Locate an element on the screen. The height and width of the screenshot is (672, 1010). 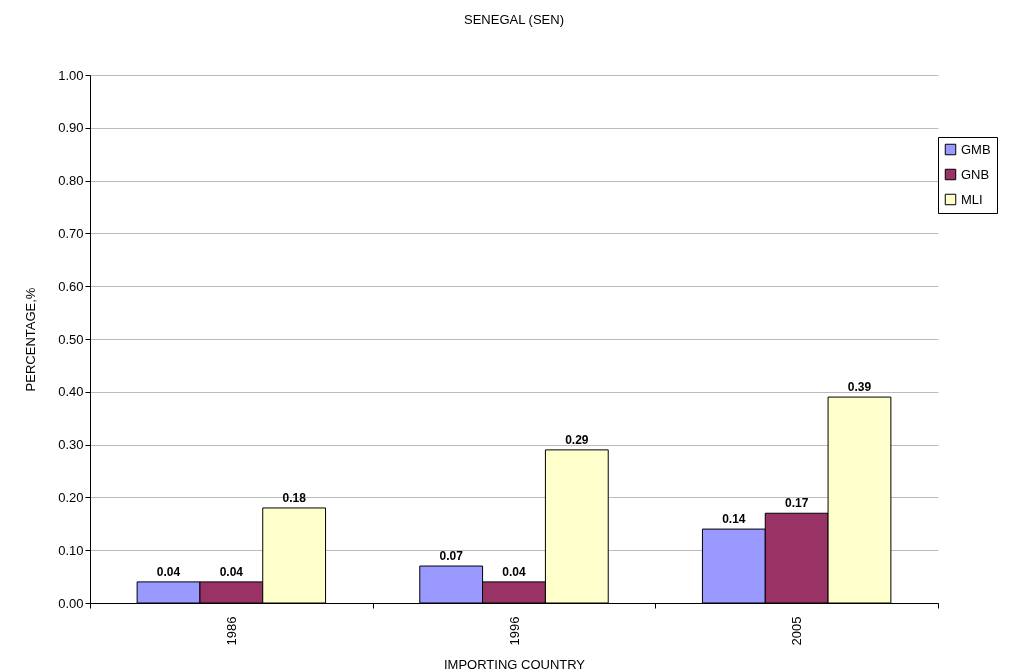
y-tick-label: 0.30 is located at coordinates (71, 445).